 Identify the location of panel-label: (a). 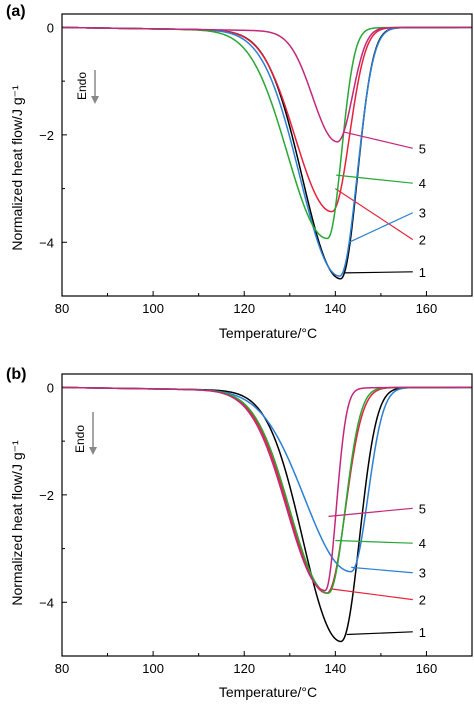
(16, 11).